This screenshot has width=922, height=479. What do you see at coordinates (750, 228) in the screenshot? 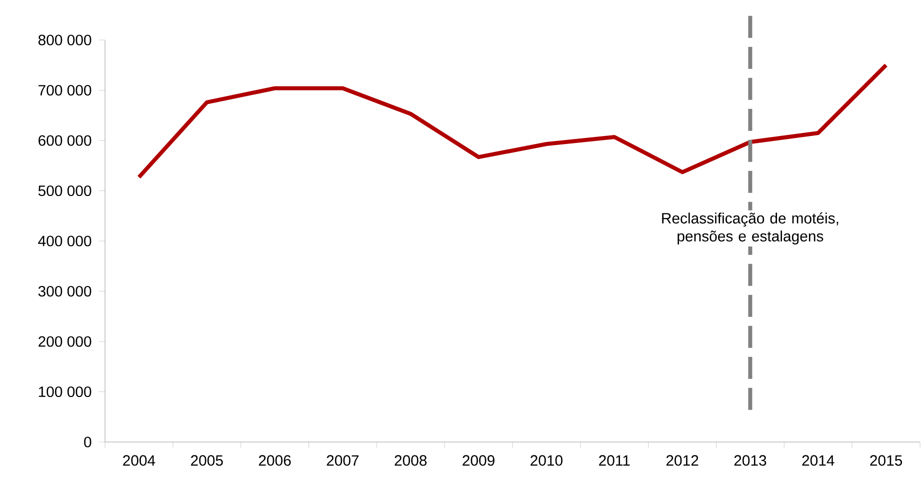
I see `ref-line-label: Reclassificação de motéis, pensões e estalagens` at bounding box center [750, 228].